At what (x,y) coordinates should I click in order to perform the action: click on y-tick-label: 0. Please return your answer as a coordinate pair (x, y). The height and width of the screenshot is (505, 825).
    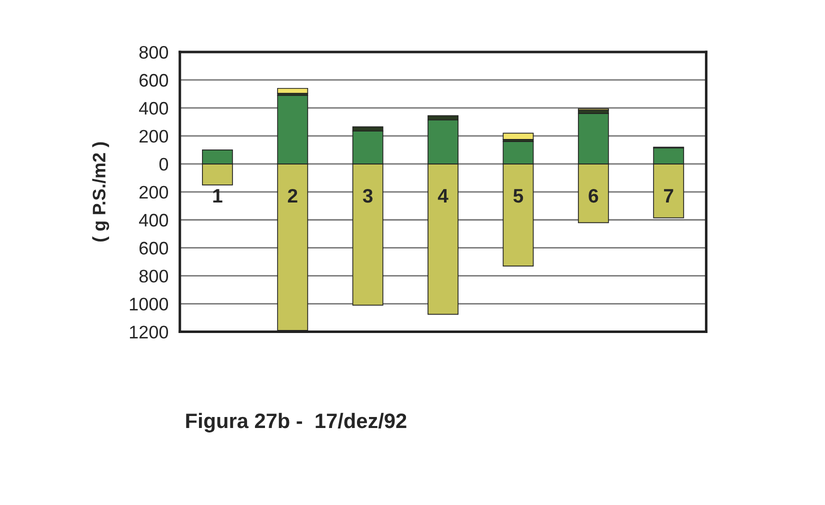
    Looking at the image, I should click on (163, 164).